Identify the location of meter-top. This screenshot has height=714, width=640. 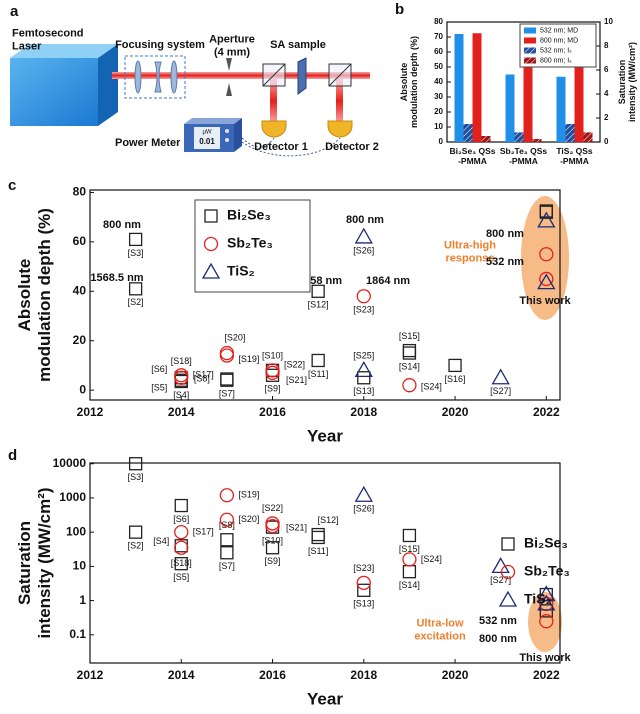
(213, 121).